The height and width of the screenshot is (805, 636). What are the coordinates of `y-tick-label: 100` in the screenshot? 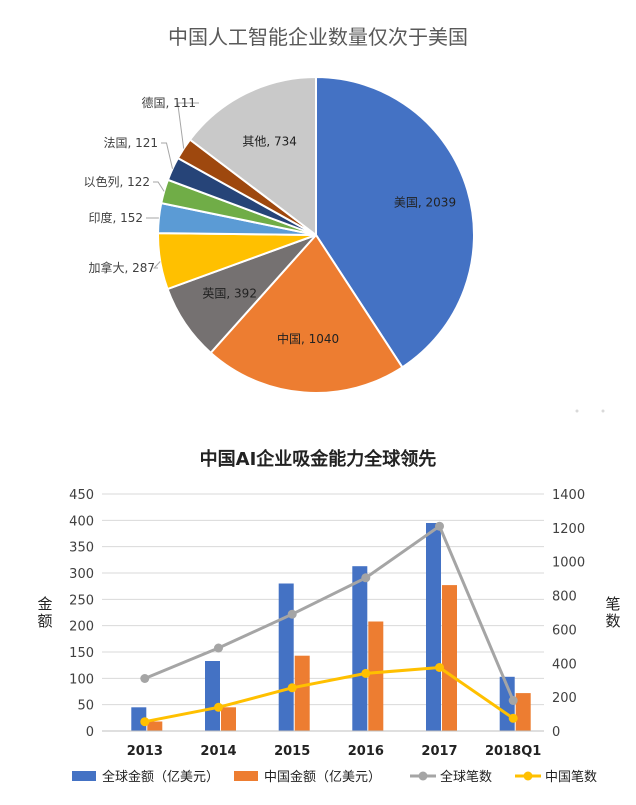 It's located at (81, 679).